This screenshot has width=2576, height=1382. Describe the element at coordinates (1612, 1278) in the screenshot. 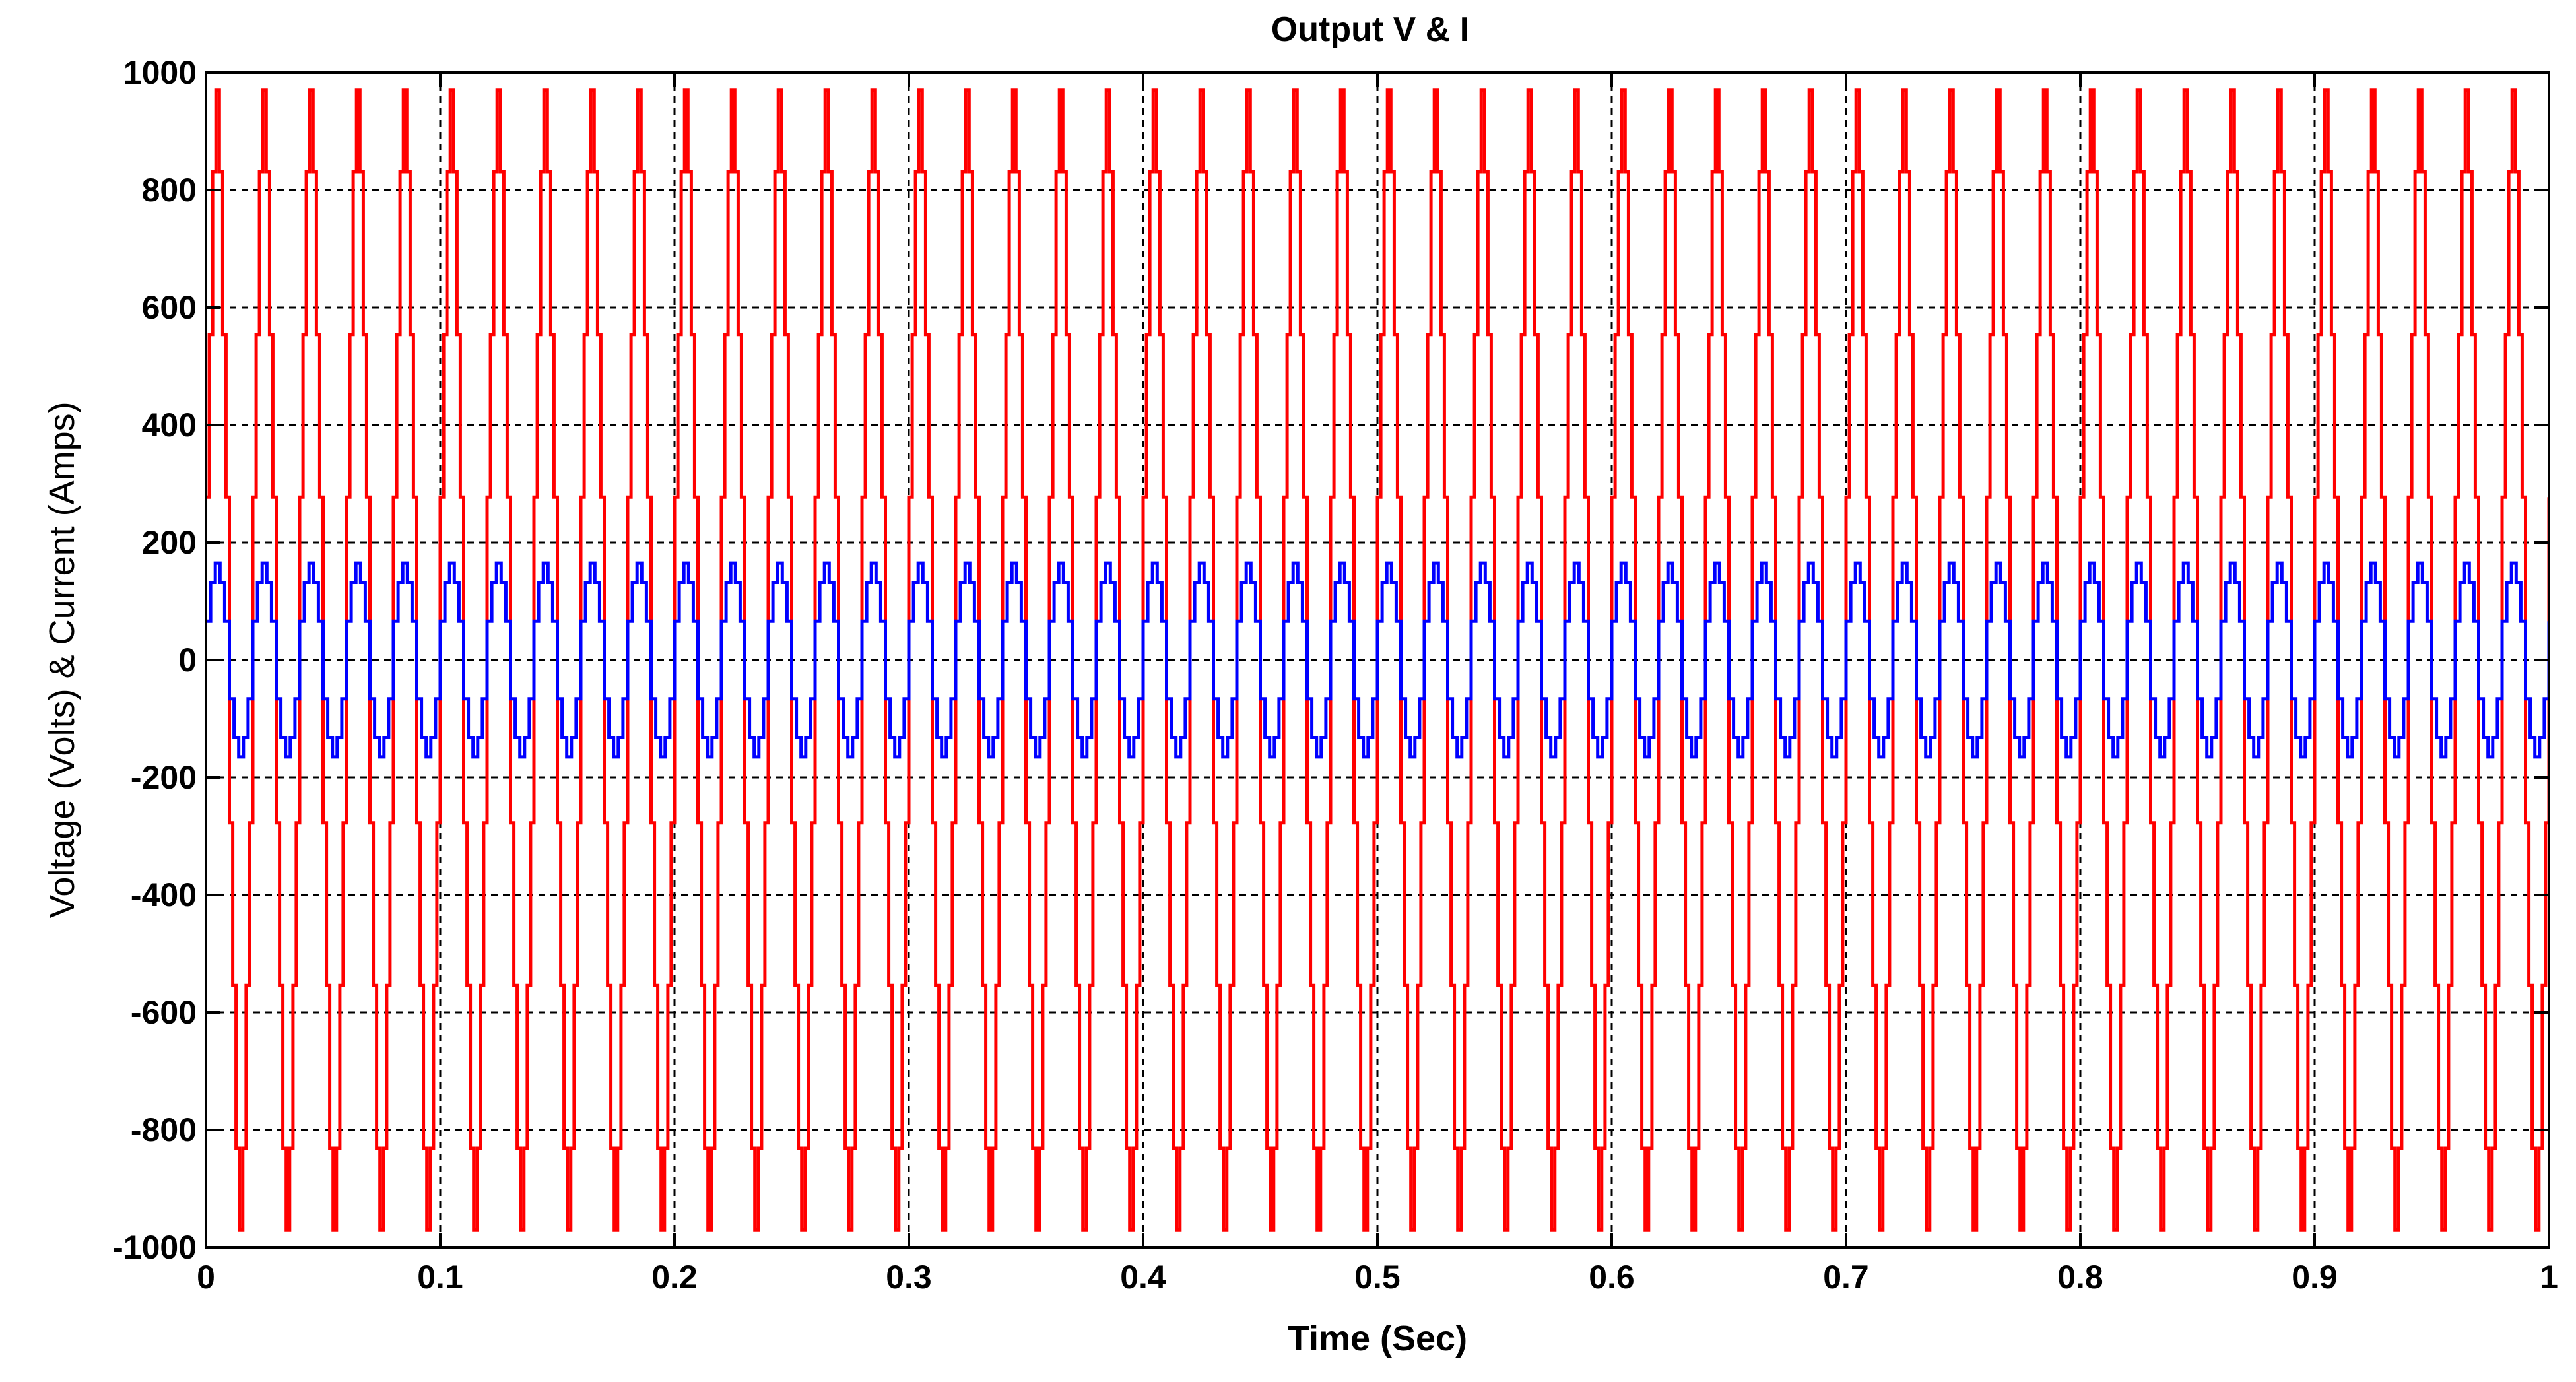

I see `x-tick-label: 0.6` at that location.